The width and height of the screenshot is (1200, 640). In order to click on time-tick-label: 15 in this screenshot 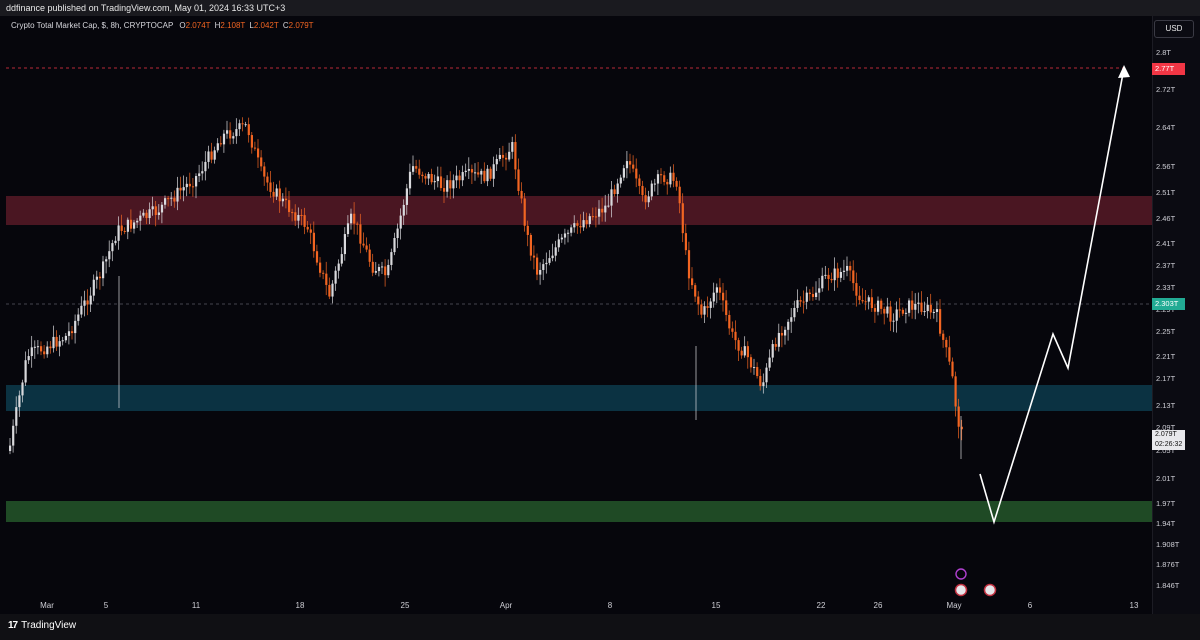, I will do `click(716, 605)`.